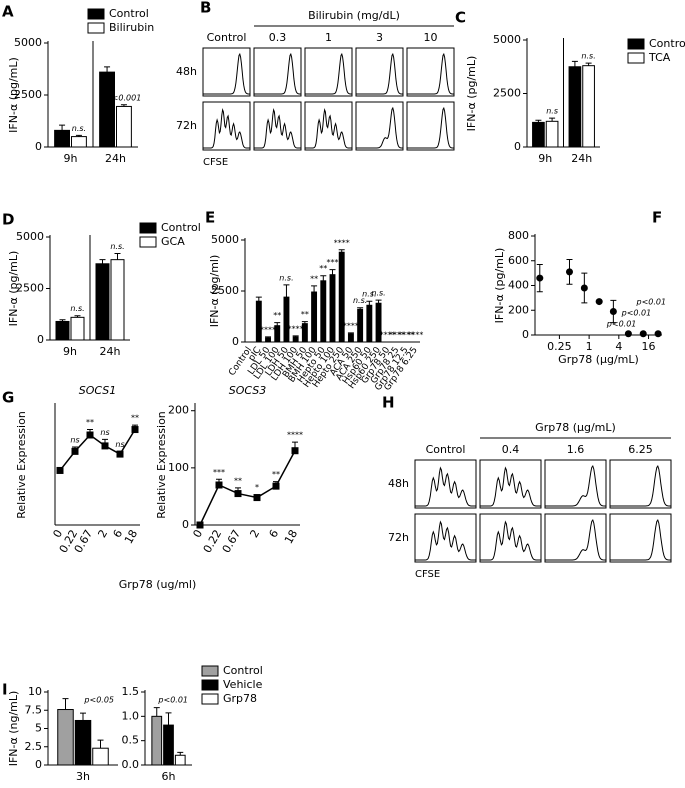 The height and width of the screenshot is (788, 685). Describe the element at coordinates (96, 14) in the screenshot. I see `legend-swatch` at that location.